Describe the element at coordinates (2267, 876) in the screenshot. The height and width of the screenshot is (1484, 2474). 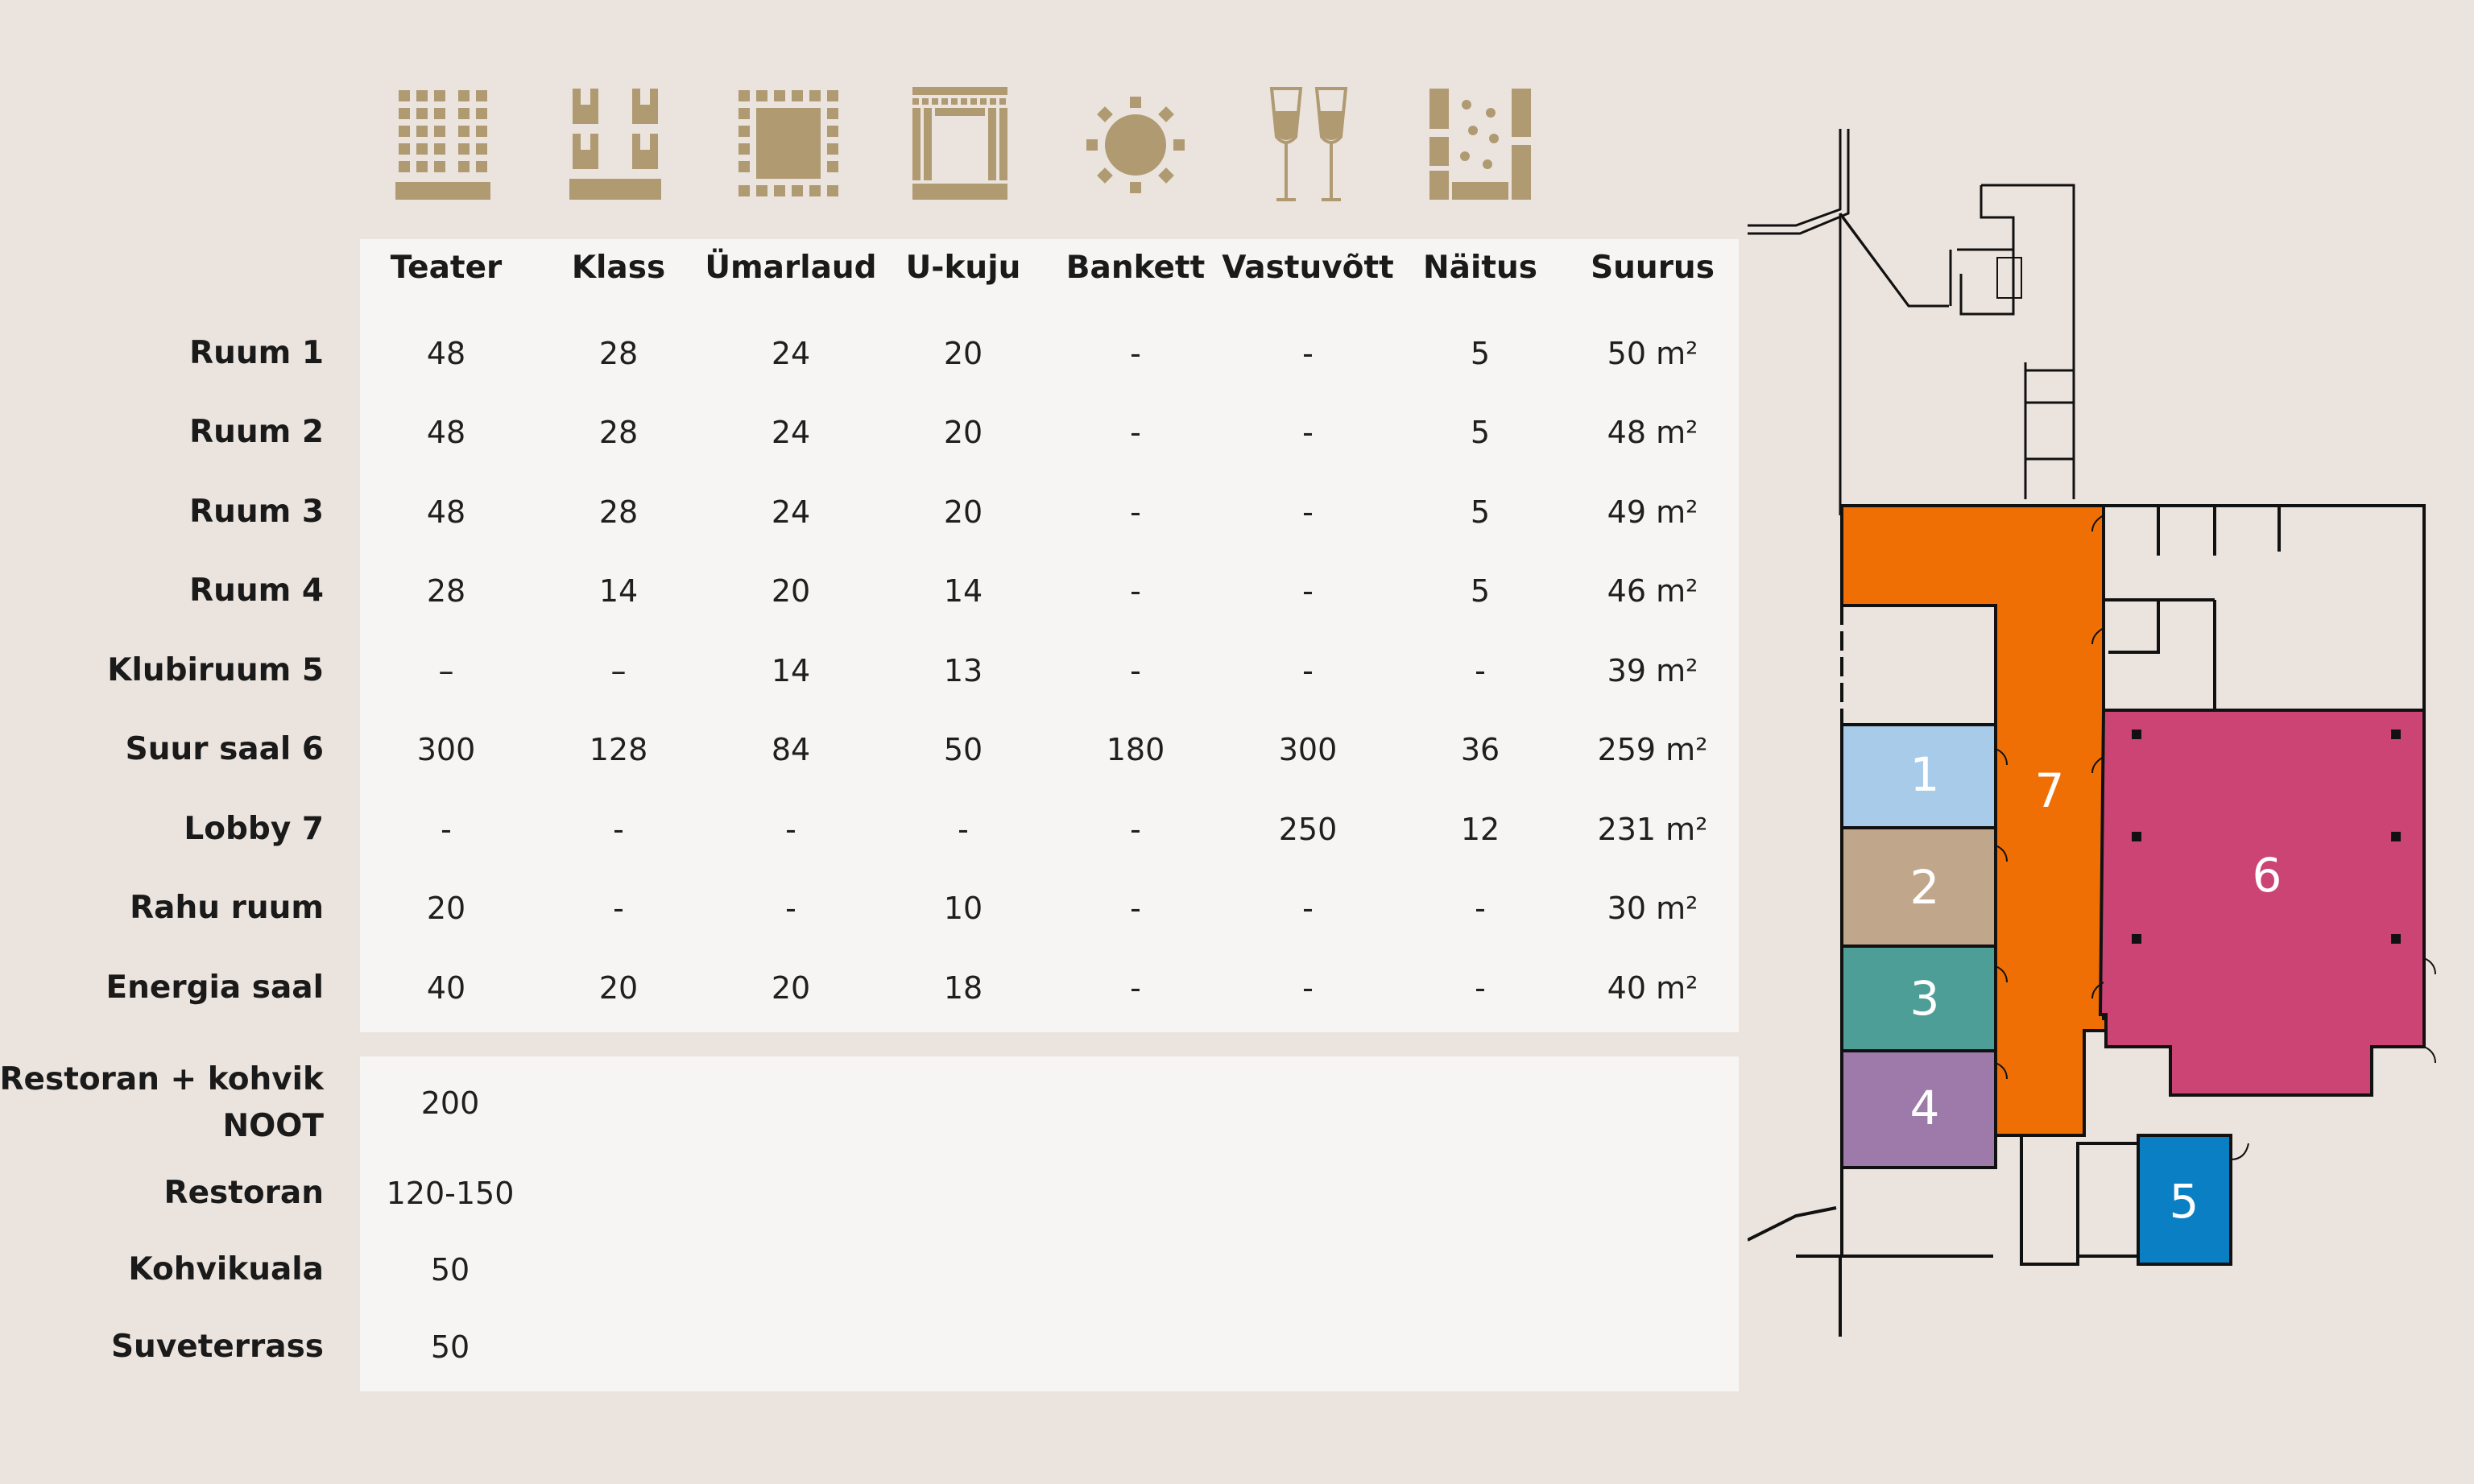
I see `room-number-6: 6` at that location.